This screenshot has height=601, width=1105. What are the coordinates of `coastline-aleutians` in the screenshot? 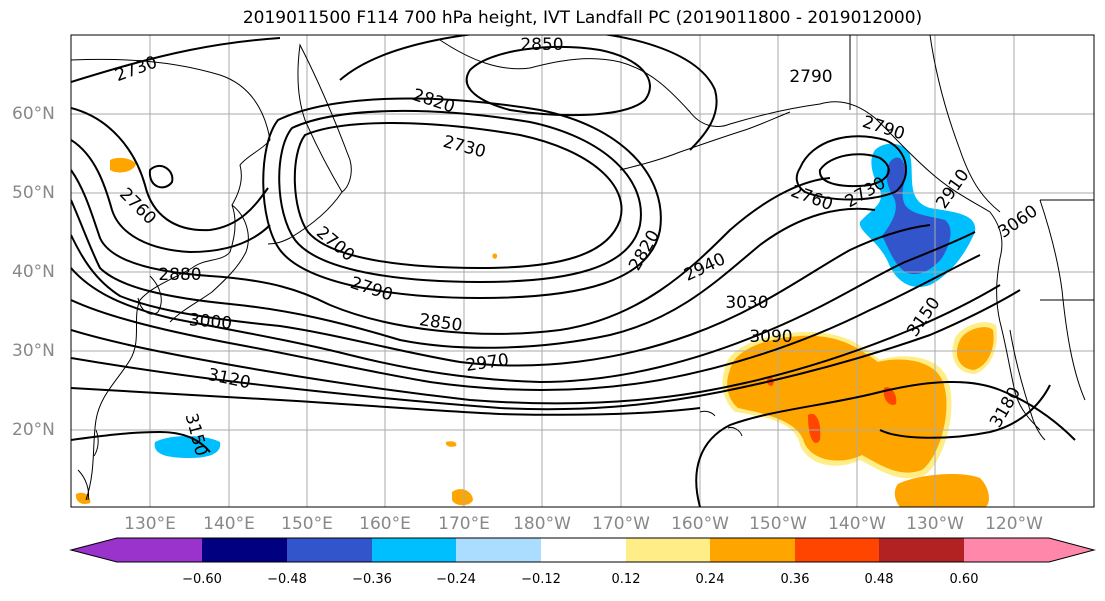 It's located at (705, 141).